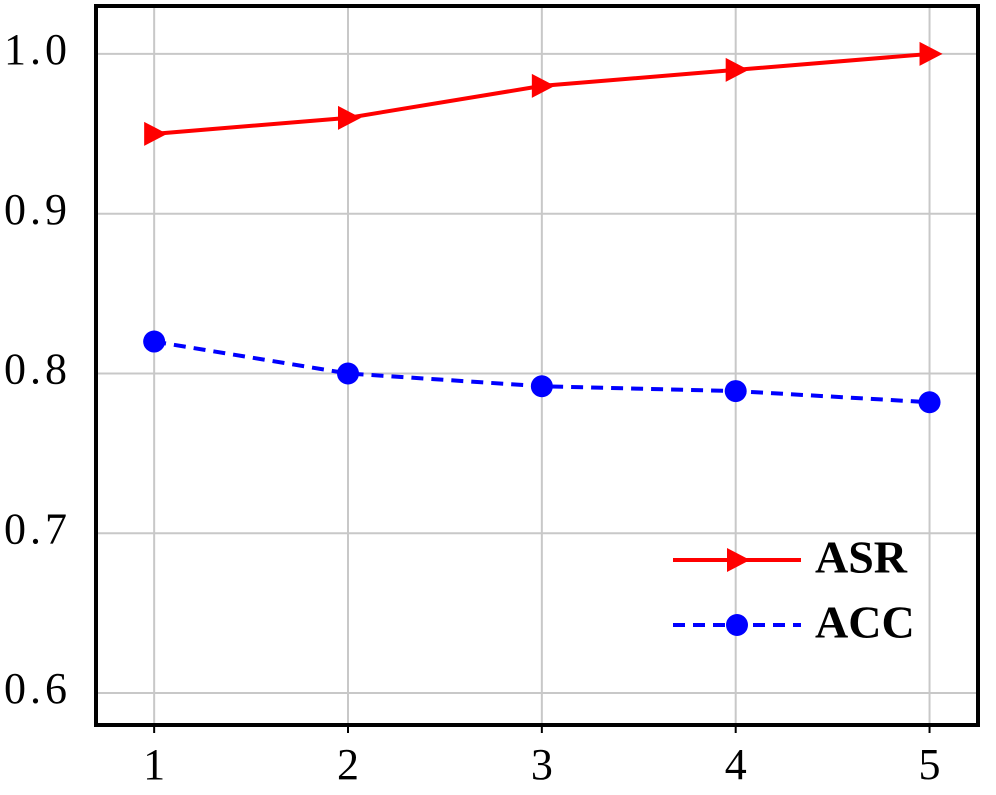  Describe the element at coordinates (738, 764) in the screenshot. I see `x-tick-label: 4` at that location.